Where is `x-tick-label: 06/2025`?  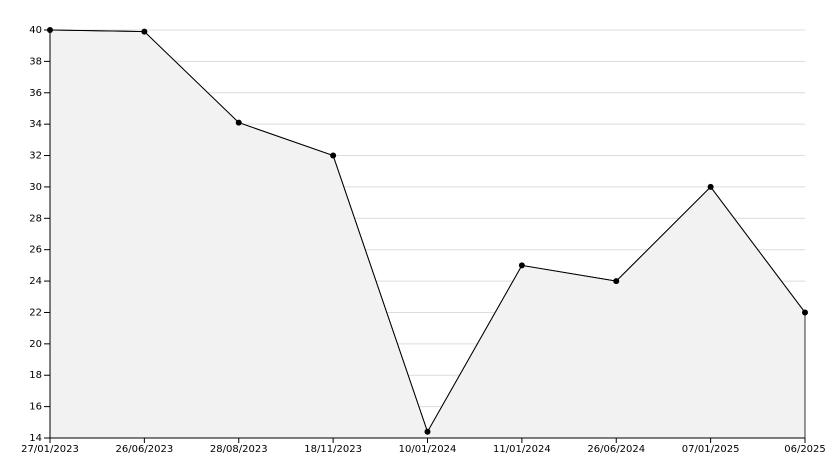 x-tick-label: 06/2025 is located at coordinates (805, 449).